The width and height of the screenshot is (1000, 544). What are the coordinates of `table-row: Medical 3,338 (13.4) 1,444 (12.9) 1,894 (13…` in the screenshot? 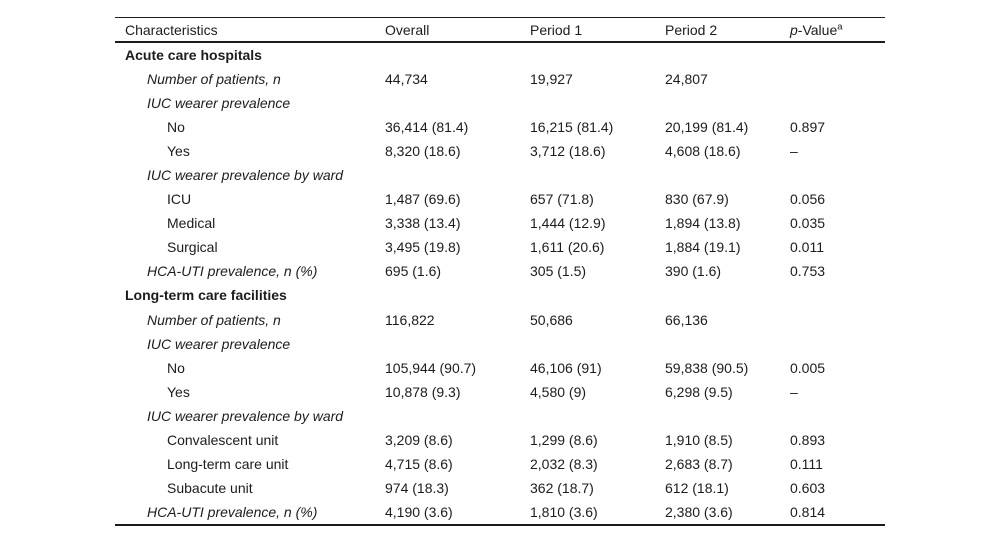 It's located at (500, 223).